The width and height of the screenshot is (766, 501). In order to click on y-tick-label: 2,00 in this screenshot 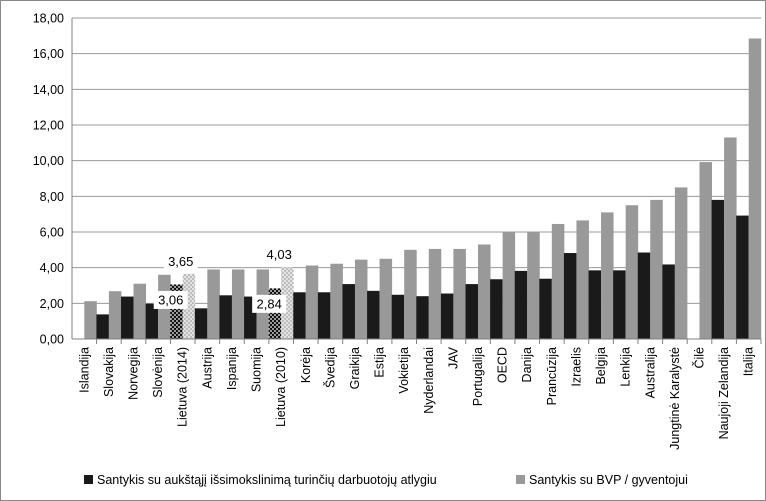, I will do `click(52, 304)`.